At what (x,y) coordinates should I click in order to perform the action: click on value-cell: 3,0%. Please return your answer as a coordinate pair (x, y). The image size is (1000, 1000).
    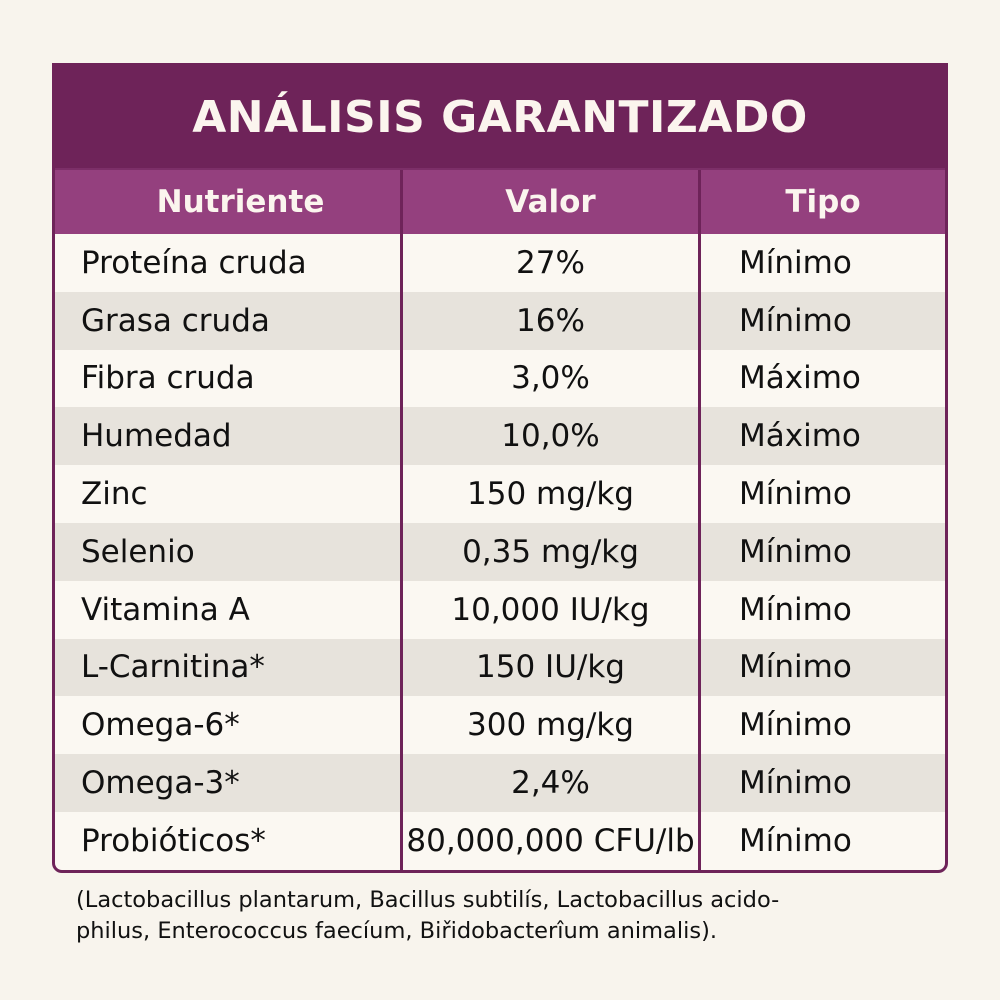
    Looking at the image, I should click on (549, 378).